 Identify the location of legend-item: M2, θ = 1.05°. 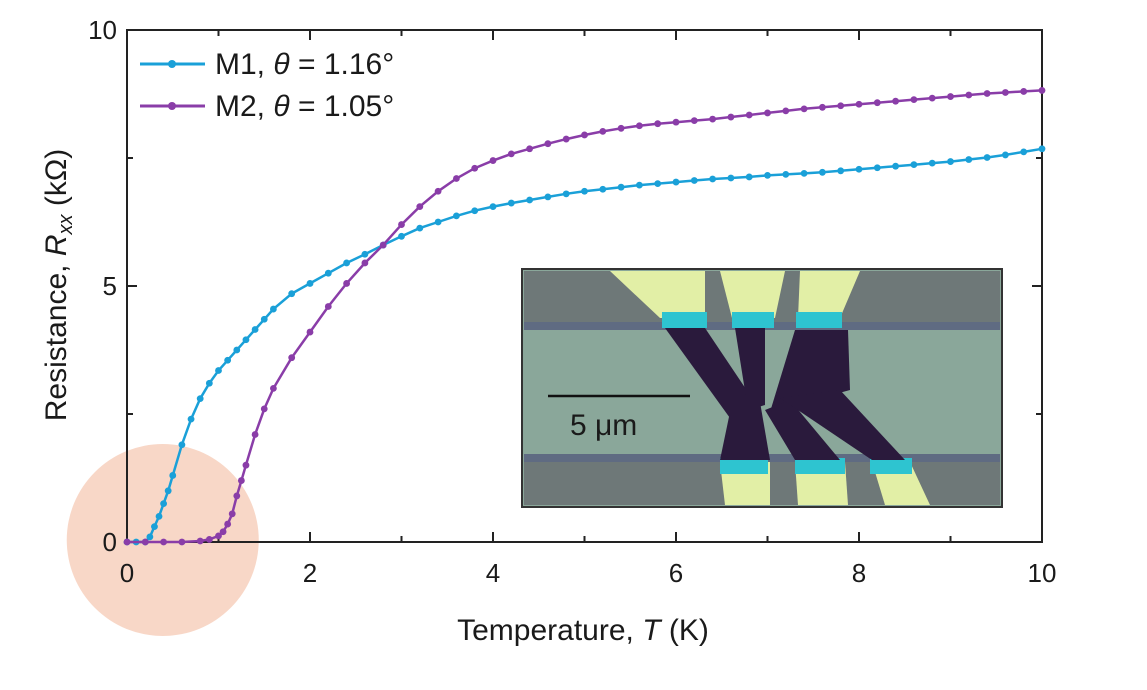
(267, 106).